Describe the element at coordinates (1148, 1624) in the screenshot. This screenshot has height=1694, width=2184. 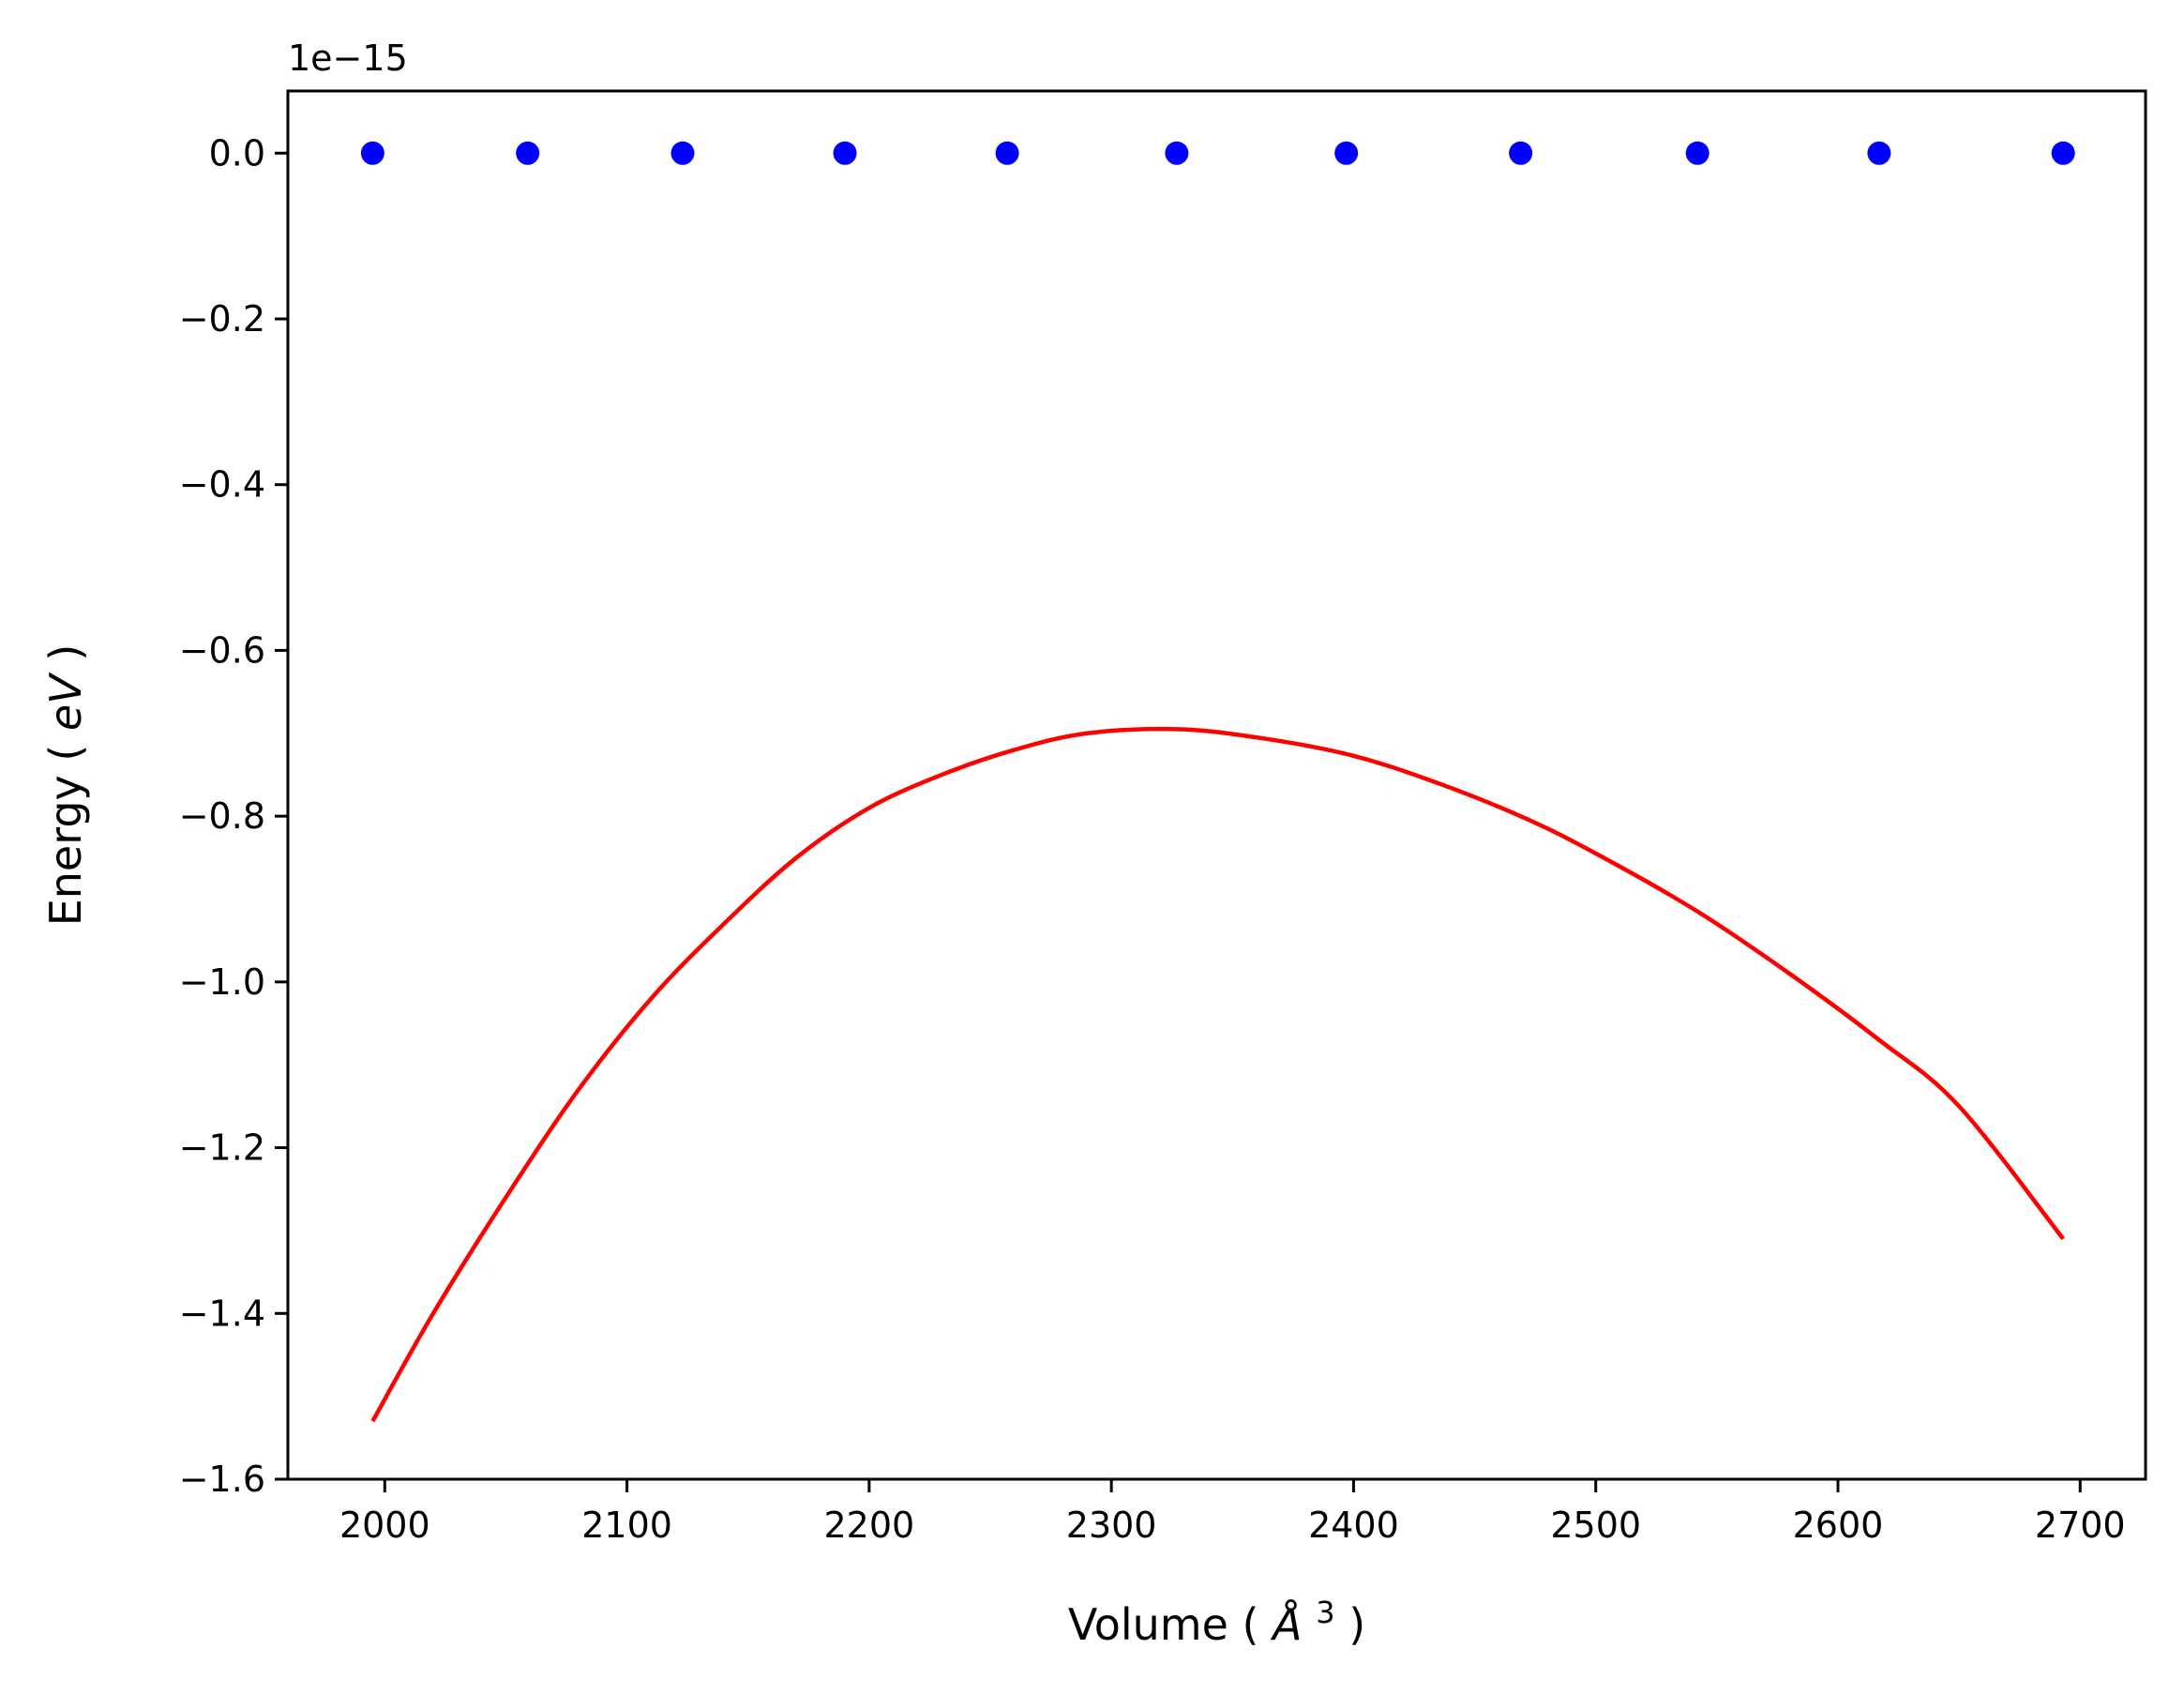
I see `x-axis-label-text: Volume` at that location.